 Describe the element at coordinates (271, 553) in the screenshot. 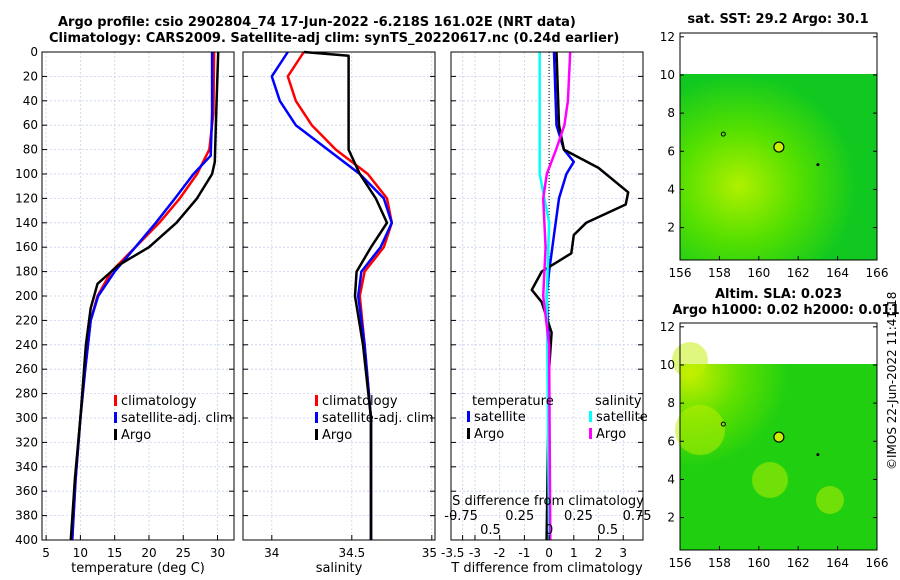

I see `x-tick-label: 34` at that location.